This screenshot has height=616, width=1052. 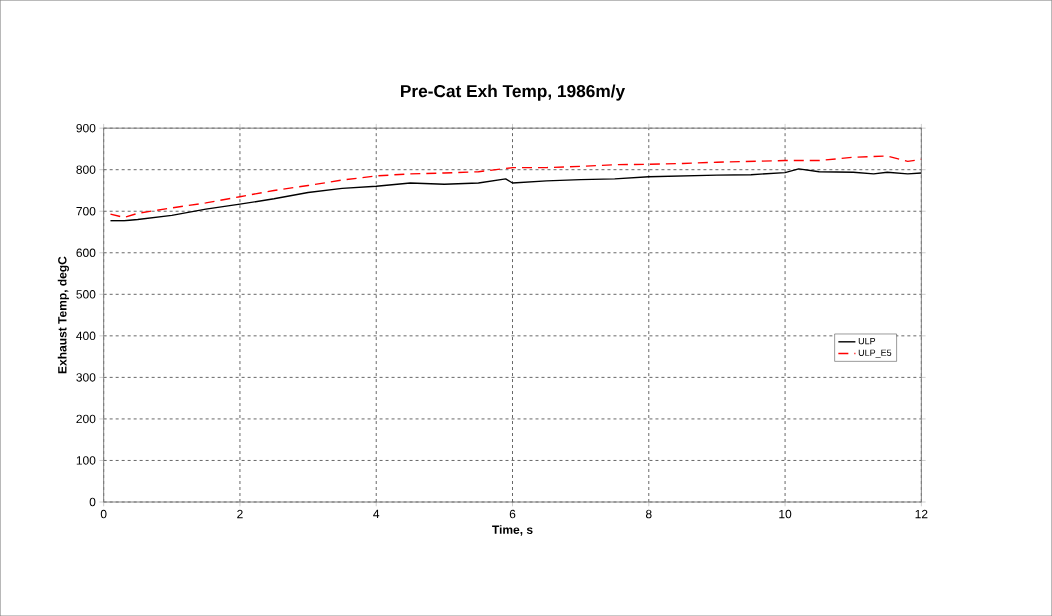 I want to click on y-tick-label: 600, so click(x=86, y=252).